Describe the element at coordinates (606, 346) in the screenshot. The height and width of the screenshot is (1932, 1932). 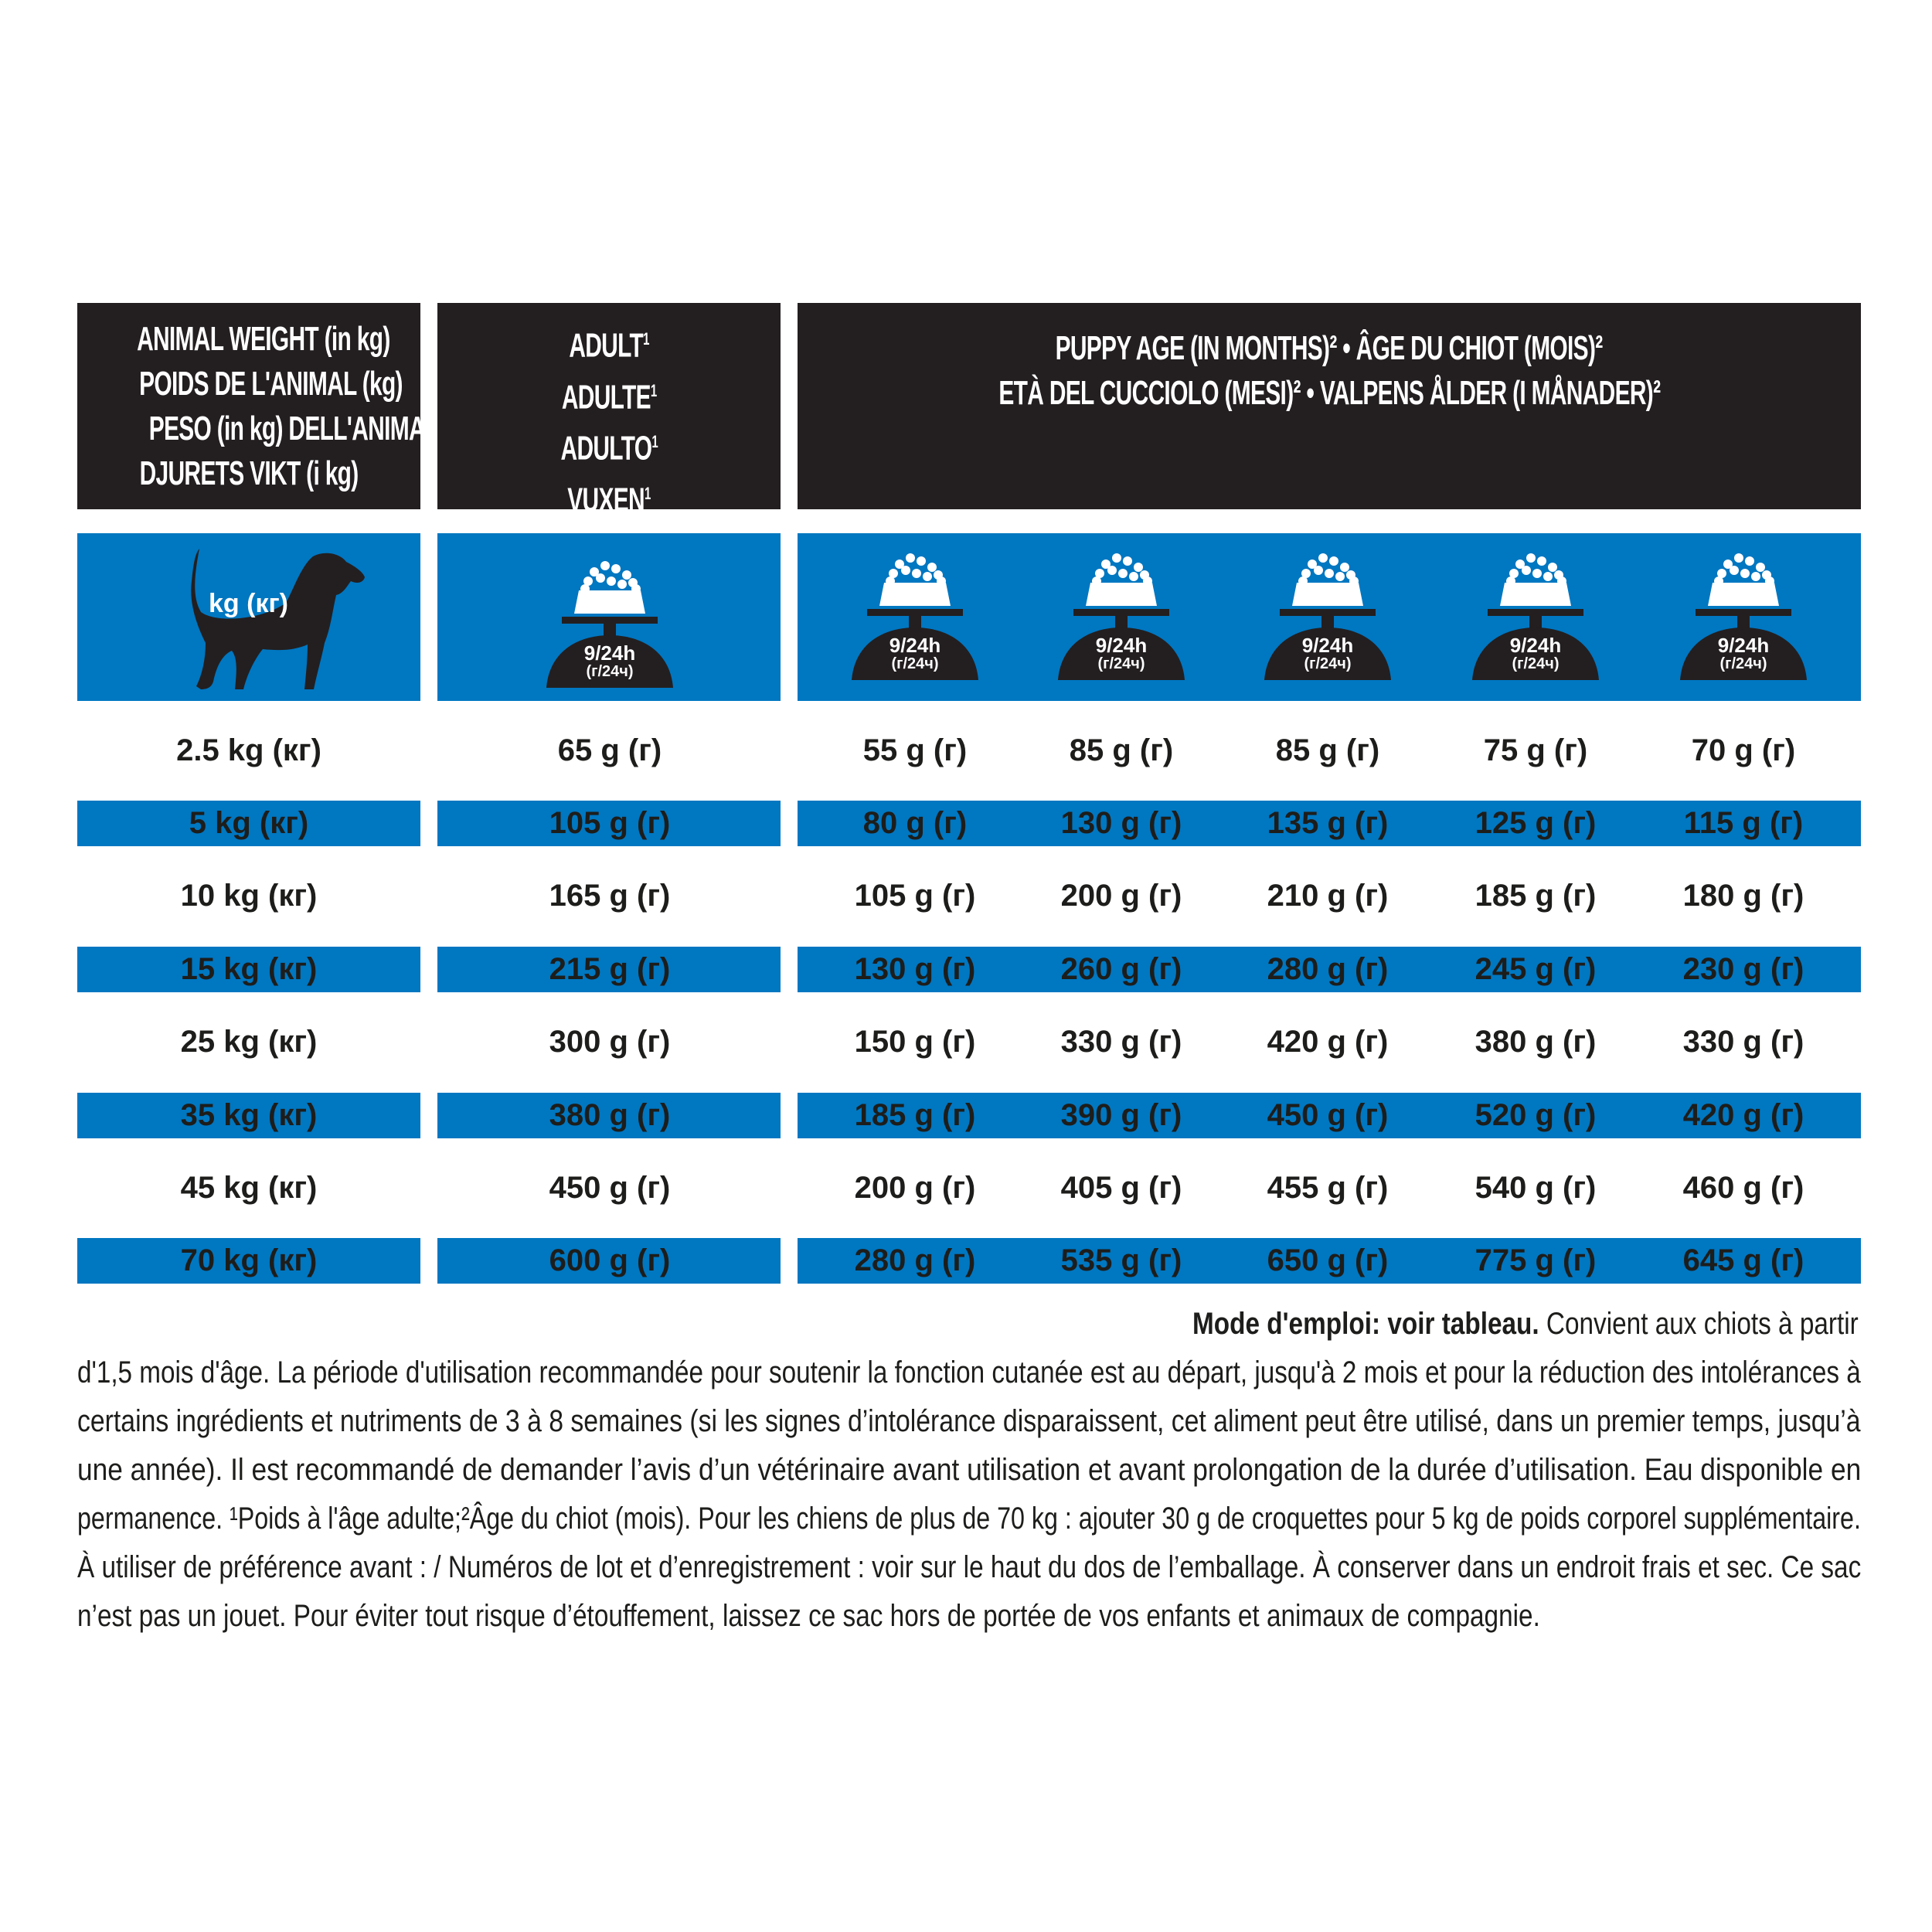
I see `header-adult-en: ADULT` at that location.